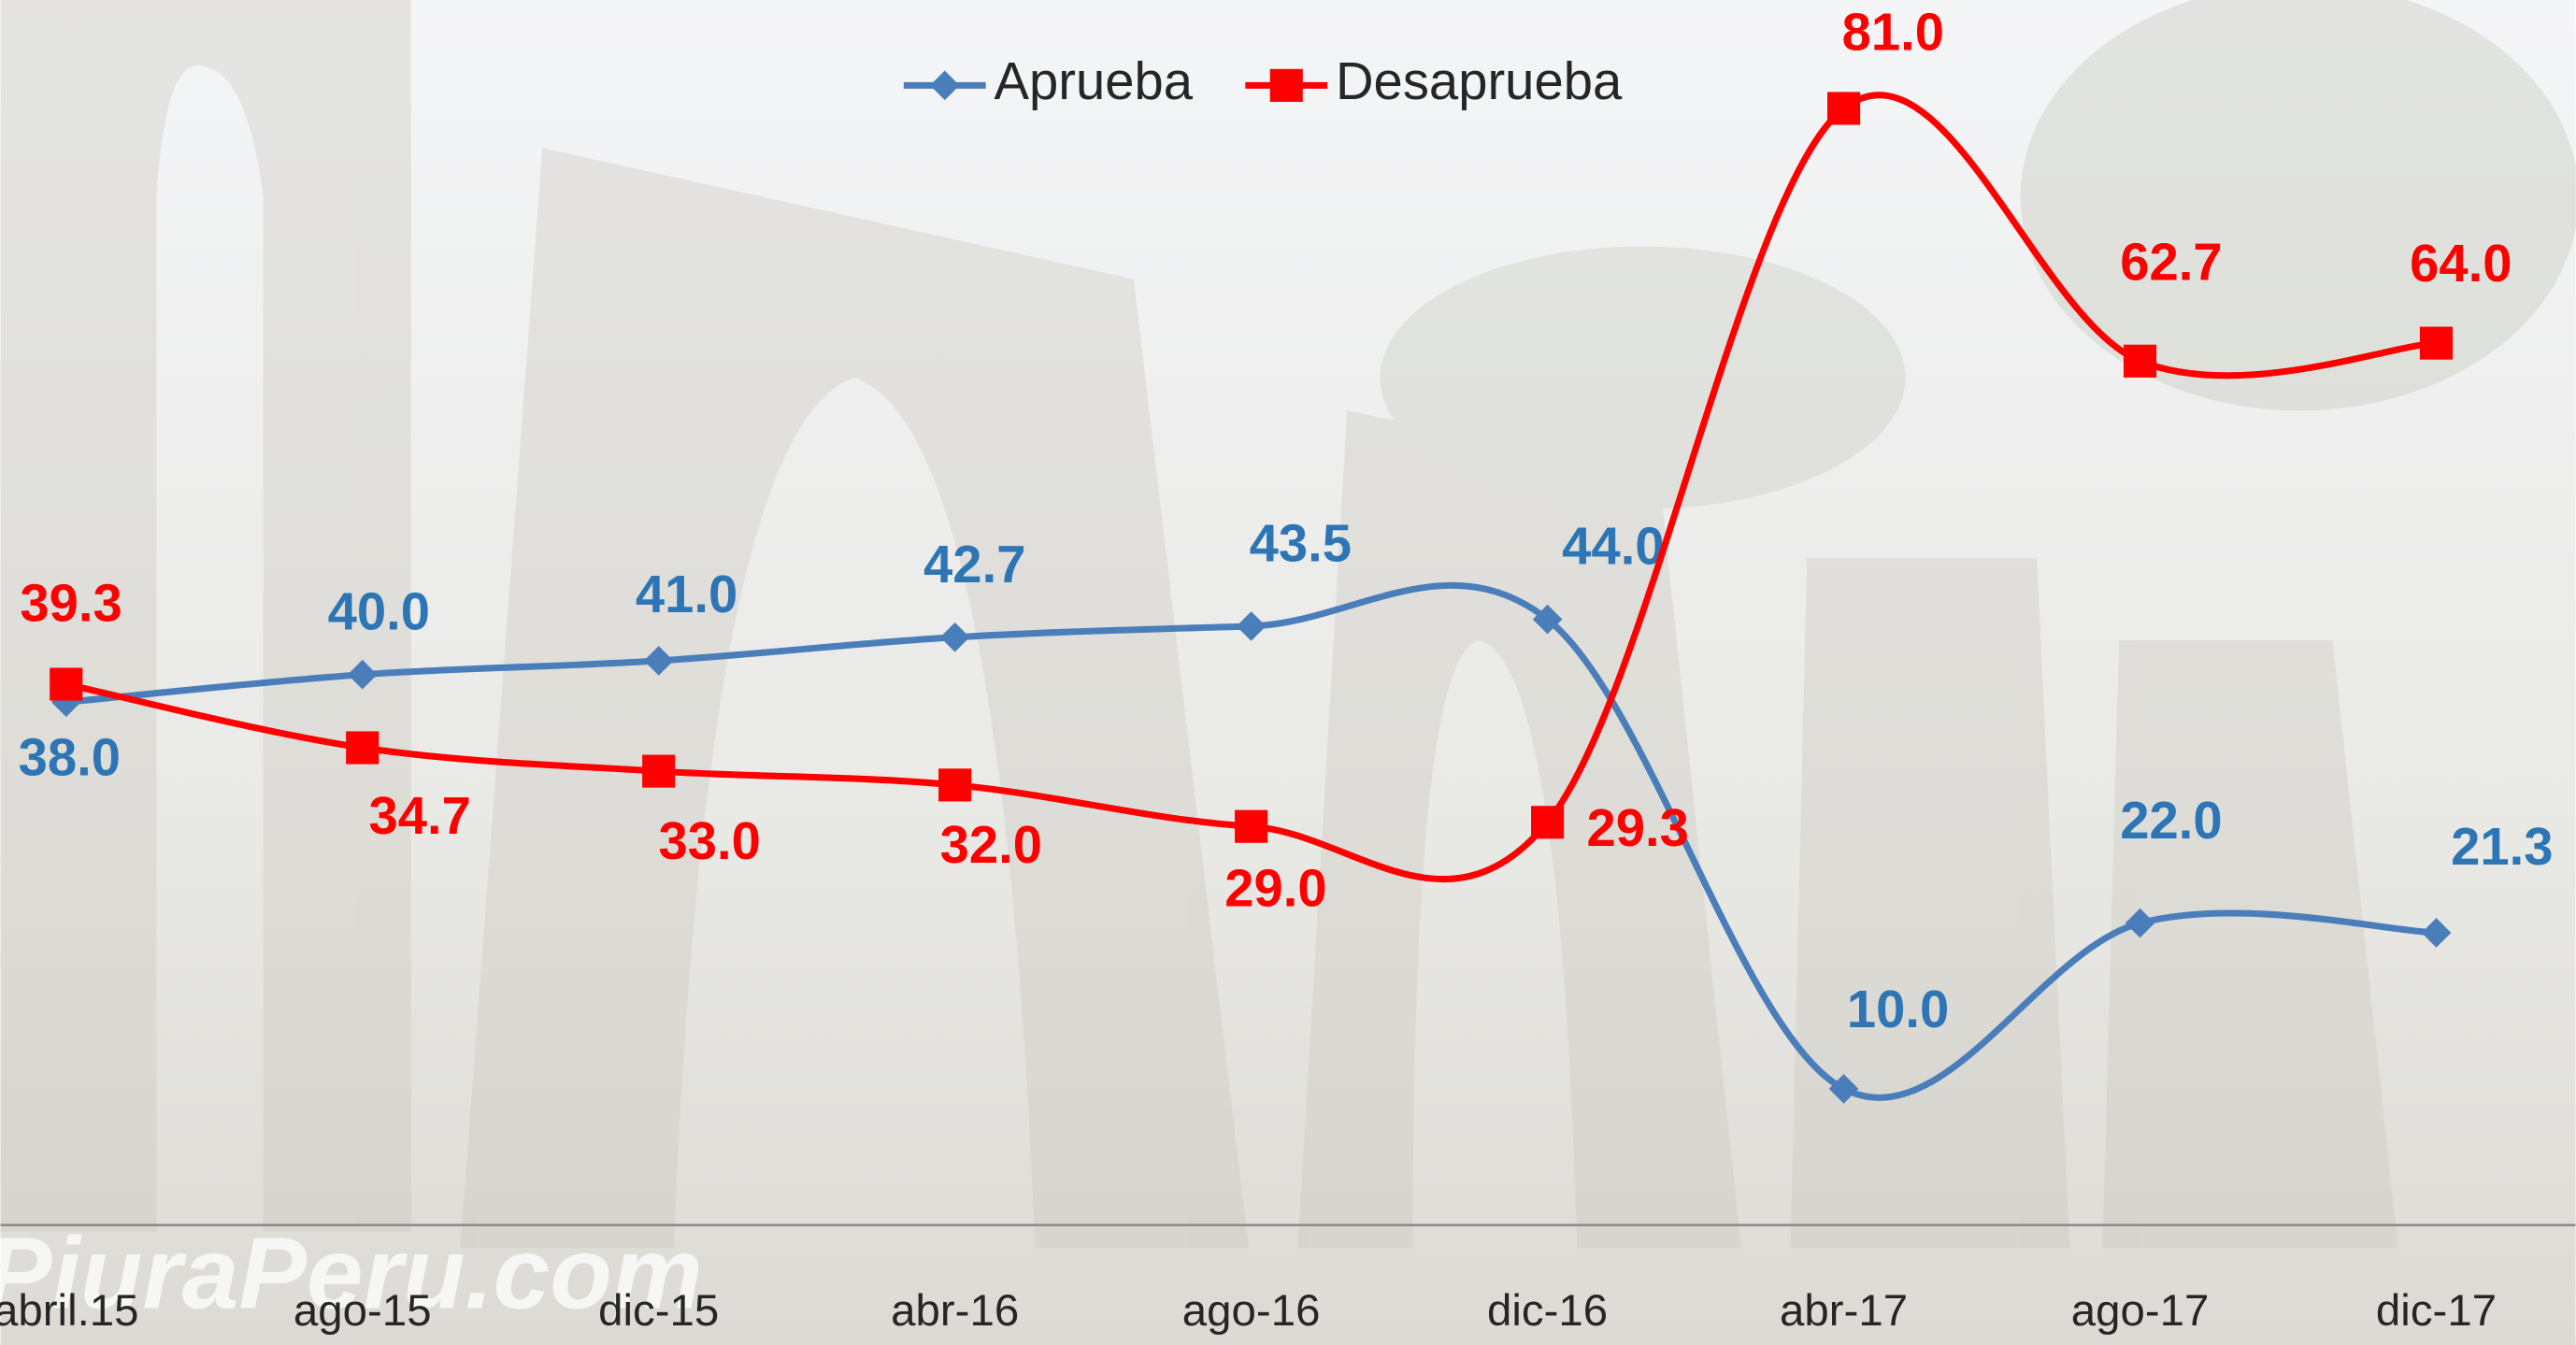  What do you see at coordinates (2436, 1311) in the screenshot?
I see `x-tick-label: dic-17` at bounding box center [2436, 1311].